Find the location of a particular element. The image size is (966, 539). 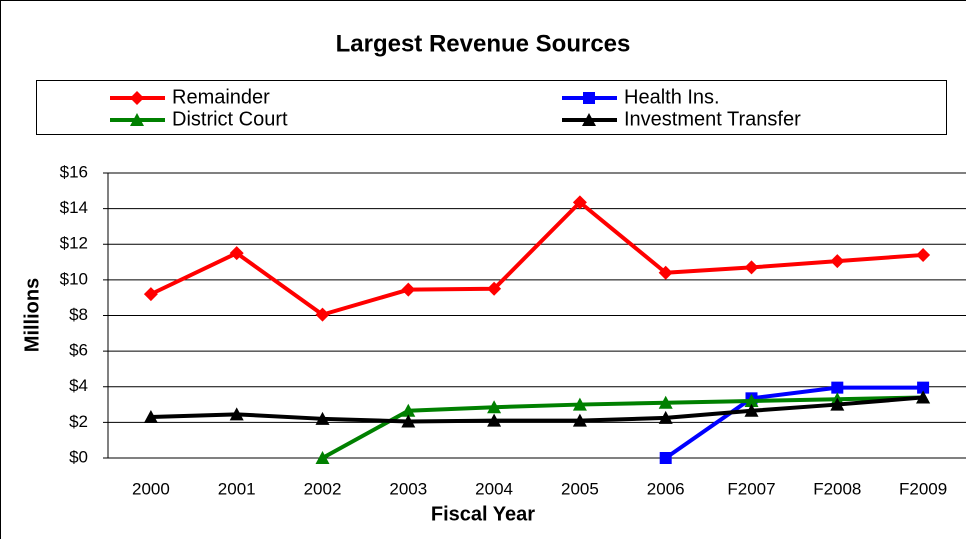

y-tick-label: $12 is located at coordinates (74, 243).